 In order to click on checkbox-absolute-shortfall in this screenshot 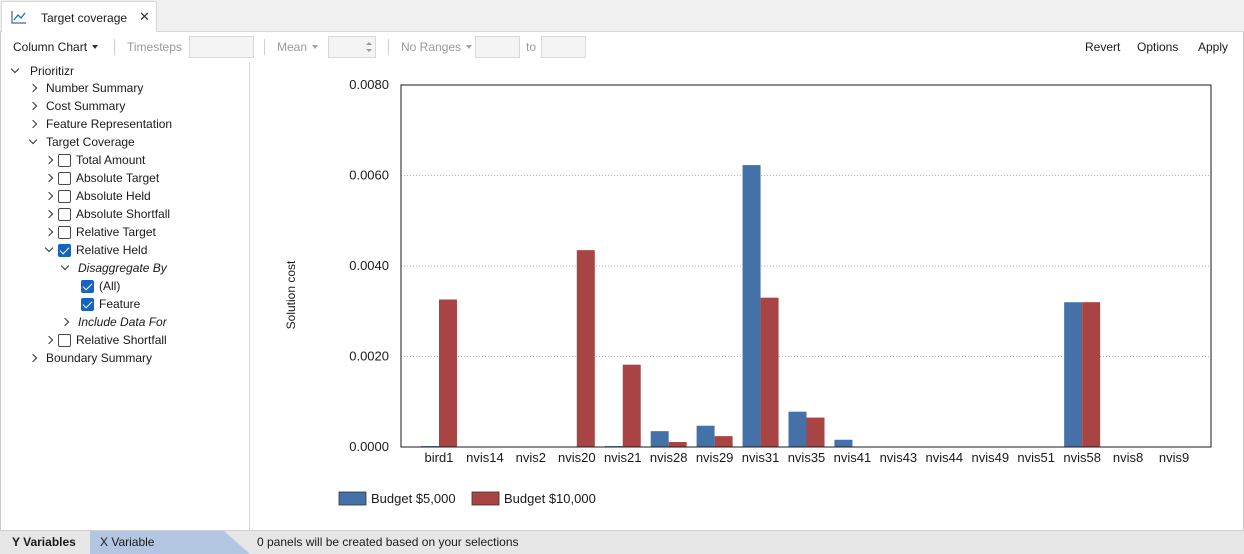, I will do `click(64, 214)`.